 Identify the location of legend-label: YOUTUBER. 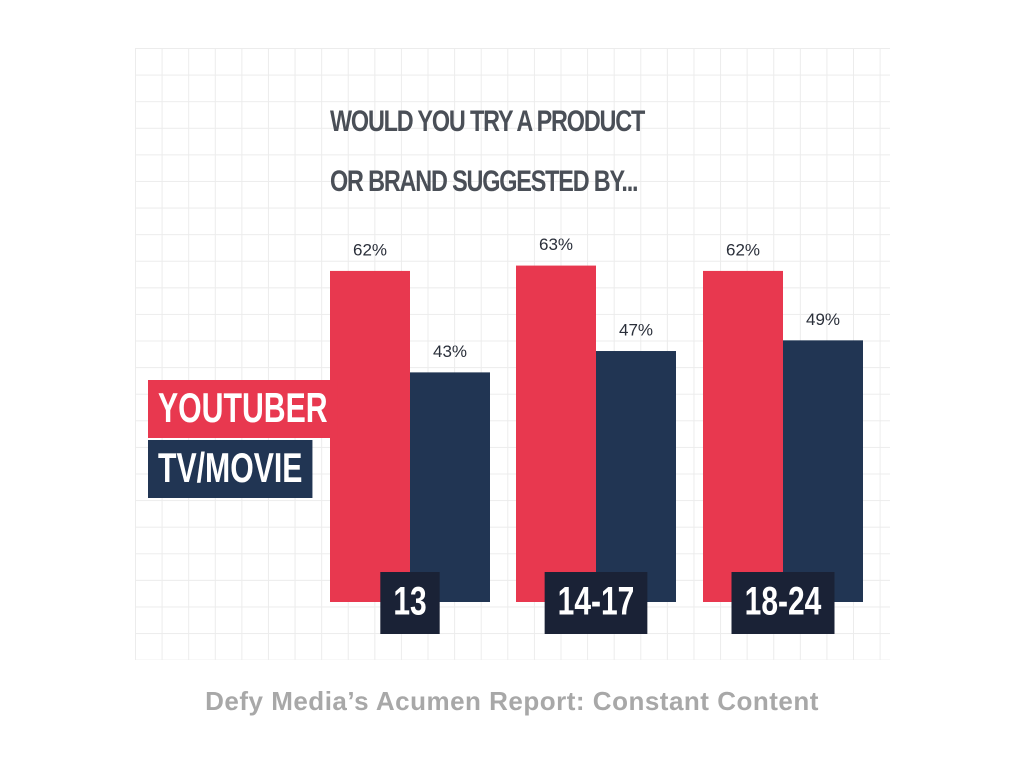
(243, 407).